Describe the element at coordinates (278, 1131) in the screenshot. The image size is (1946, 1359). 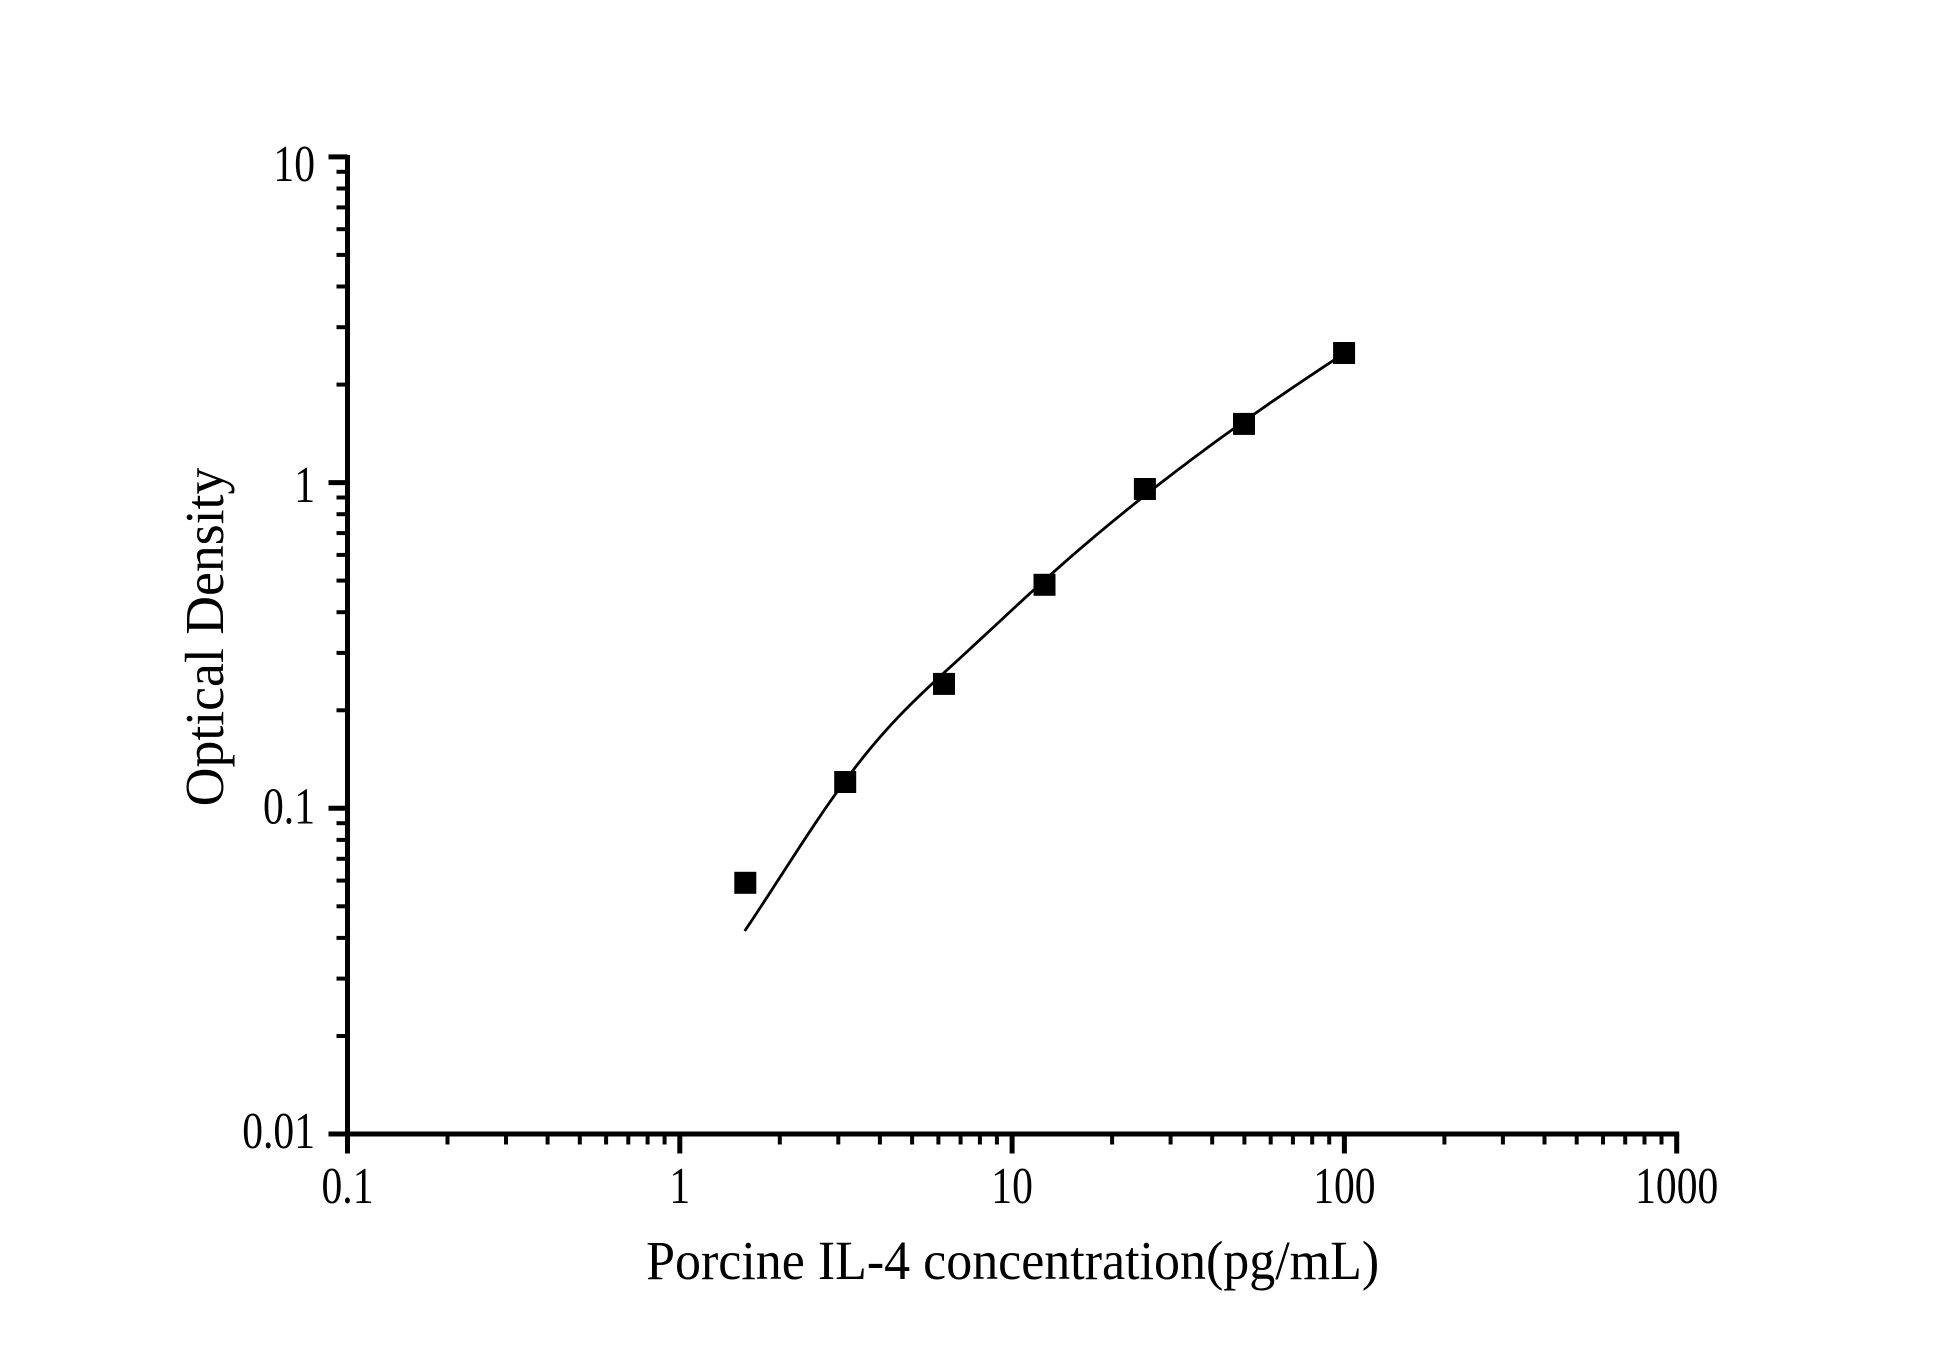
I see `svg-text: 0.01` at that location.